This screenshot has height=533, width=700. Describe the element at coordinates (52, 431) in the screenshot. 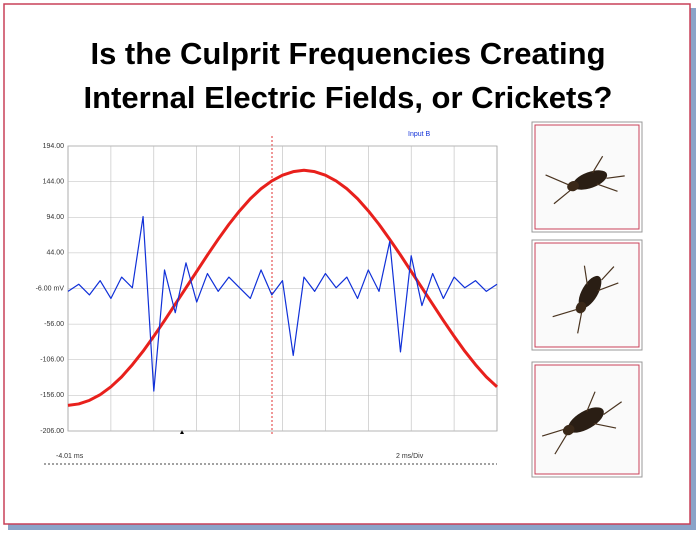

I see `y-tick-label: -206.00` at that location.